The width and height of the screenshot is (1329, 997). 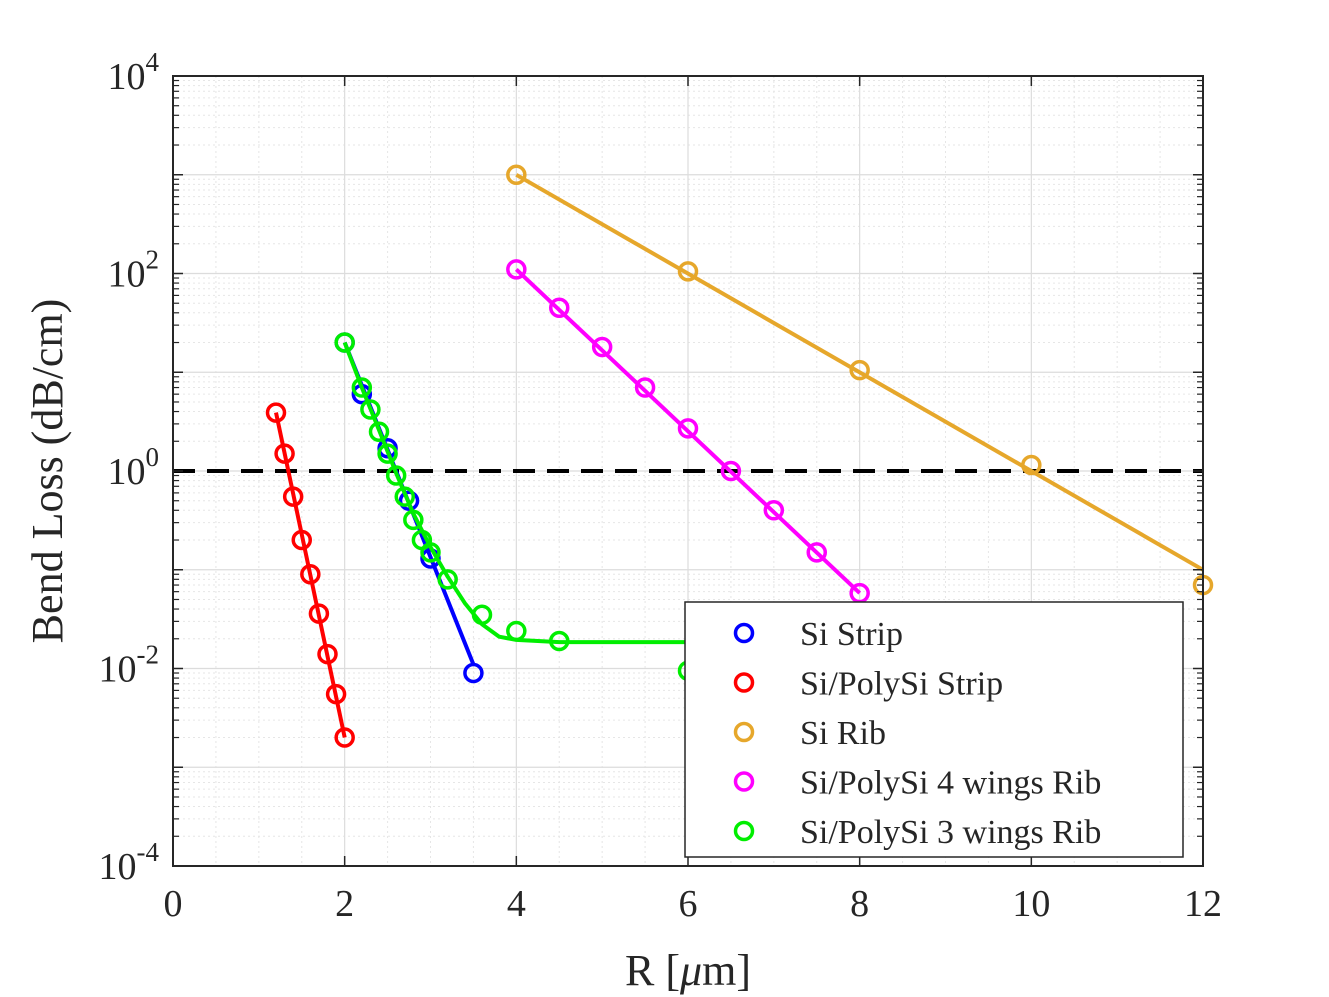 I want to click on legend-label: Si Rib, so click(x=843, y=733).